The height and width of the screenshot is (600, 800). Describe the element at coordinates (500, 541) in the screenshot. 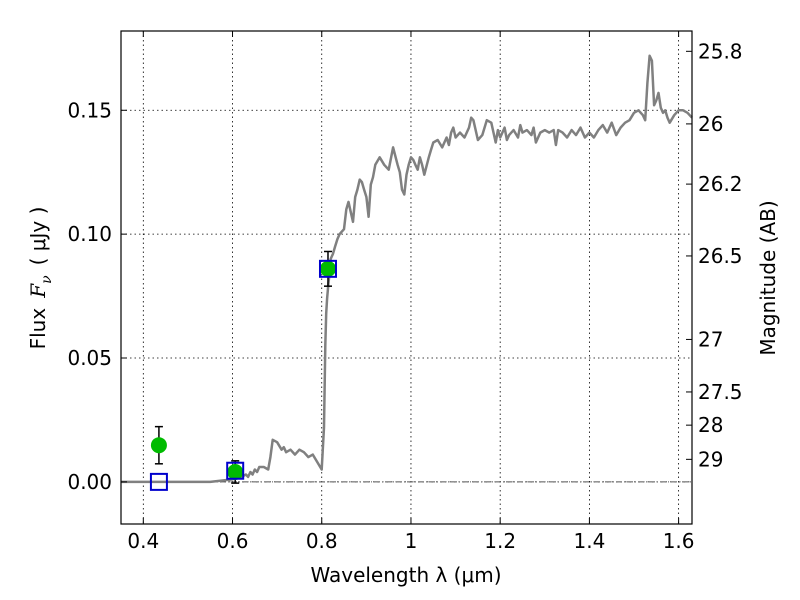

I see `x-tick-label: 1.2` at that location.